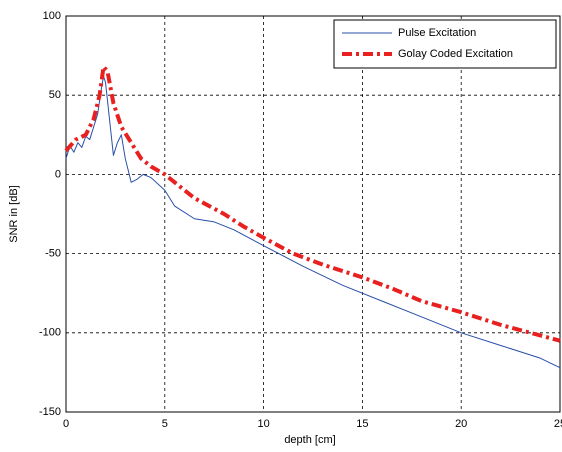  I want to click on x-tick-label: 25, so click(558, 424).